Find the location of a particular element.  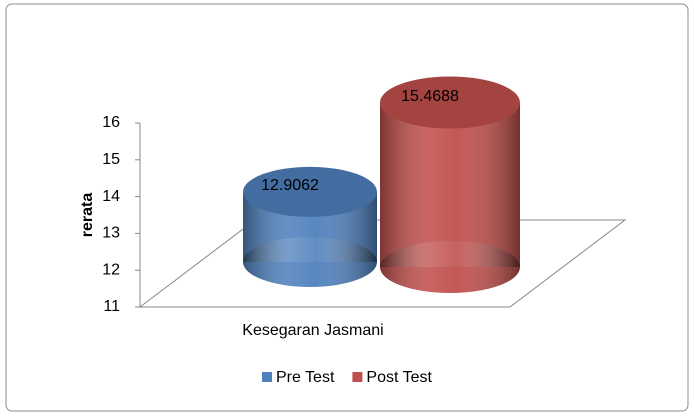

y-tick-label: 16 is located at coordinates (111, 122).